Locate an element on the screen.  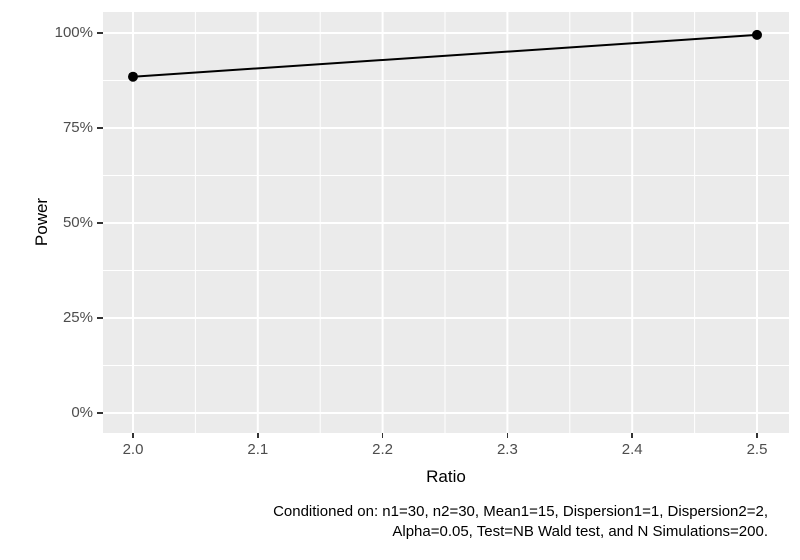
y-tick-label: 75% is located at coordinates (77, 127).